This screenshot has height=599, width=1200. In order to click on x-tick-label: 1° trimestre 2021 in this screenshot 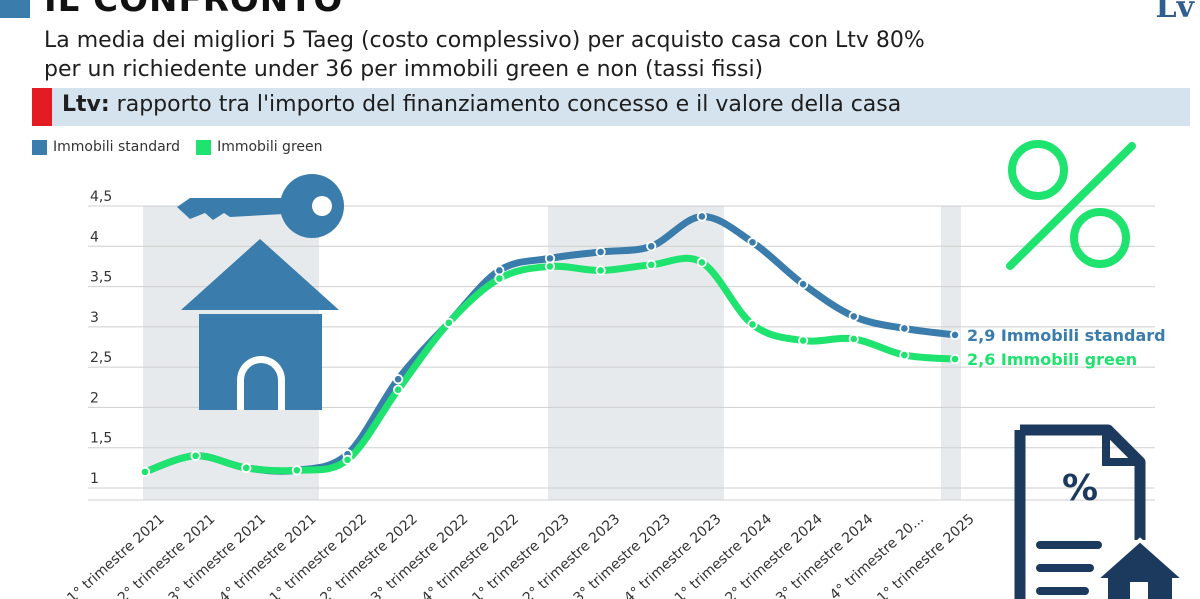, I will do `click(115, 555)`.